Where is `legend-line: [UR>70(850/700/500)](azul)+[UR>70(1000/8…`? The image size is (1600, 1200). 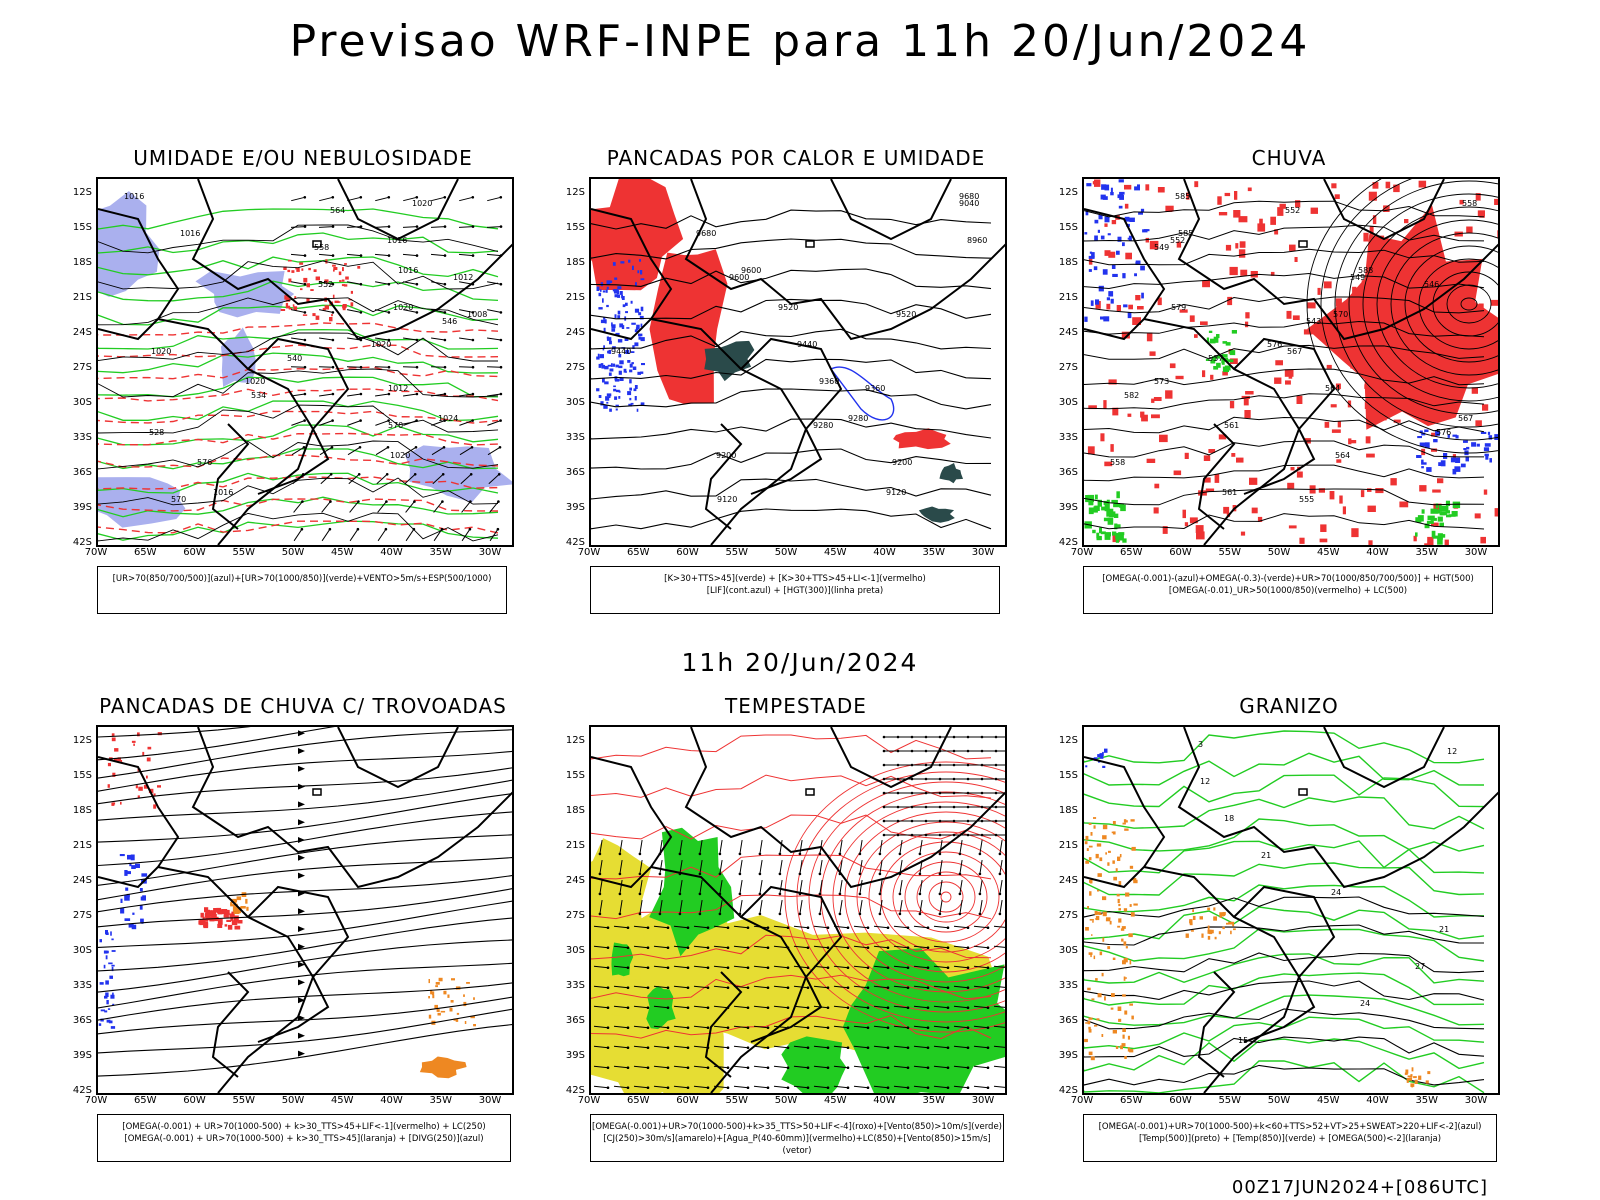 legend-line: [UR>70(850/700/500)](azul)+[UR>70(1000/8… is located at coordinates (302, 579).